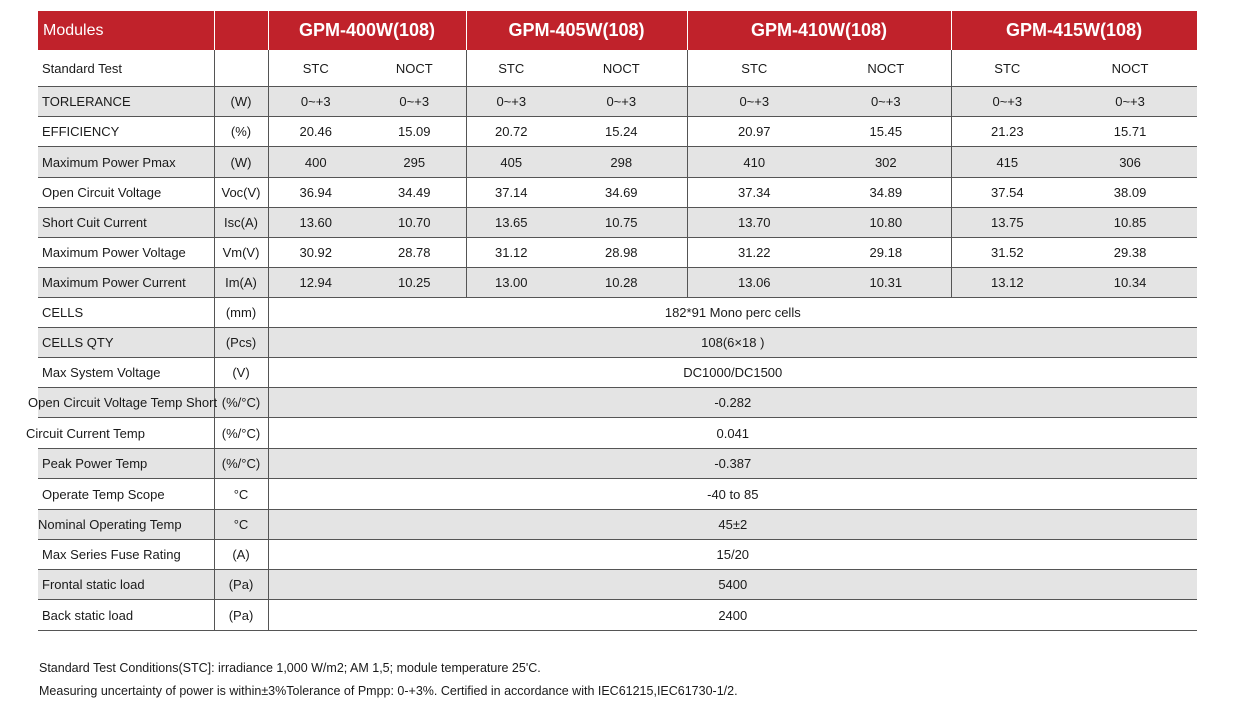 The width and height of the screenshot is (1246, 706). I want to click on table-row: Peak Power Temp (%/°C) -0.387, so click(618, 463).